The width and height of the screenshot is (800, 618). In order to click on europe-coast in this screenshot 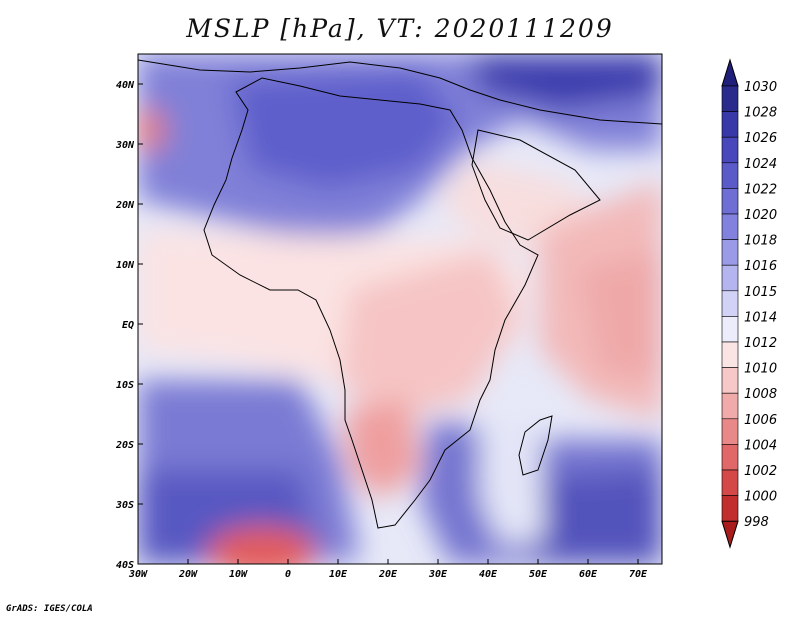, I will do `click(400, 92)`.